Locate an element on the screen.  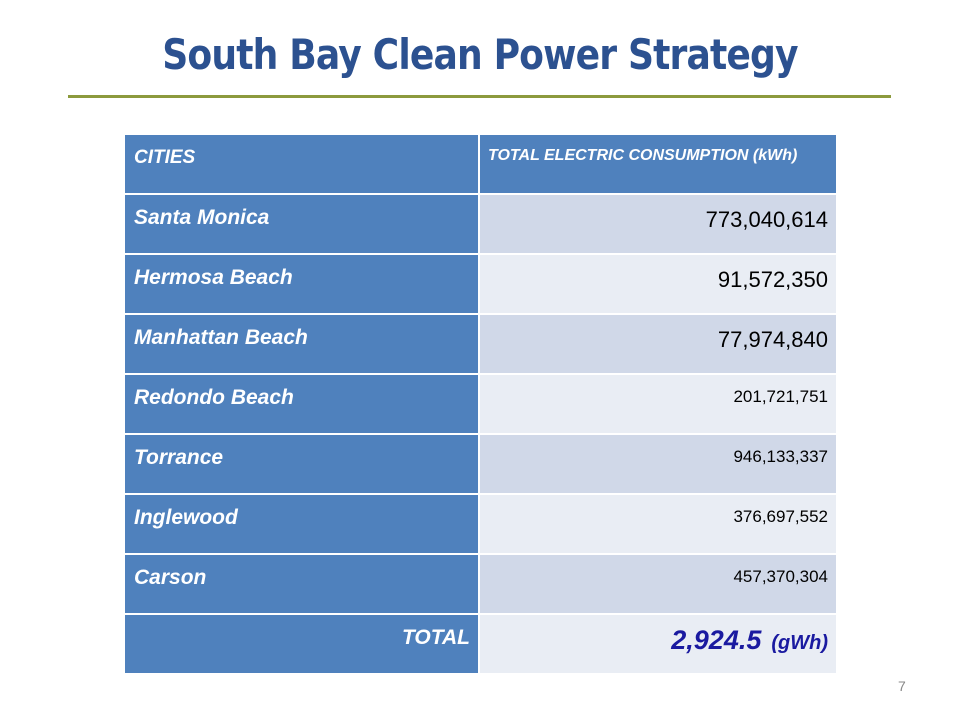
table-row: Hermosa Beach 91,572,350 is located at coordinates (480, 284).